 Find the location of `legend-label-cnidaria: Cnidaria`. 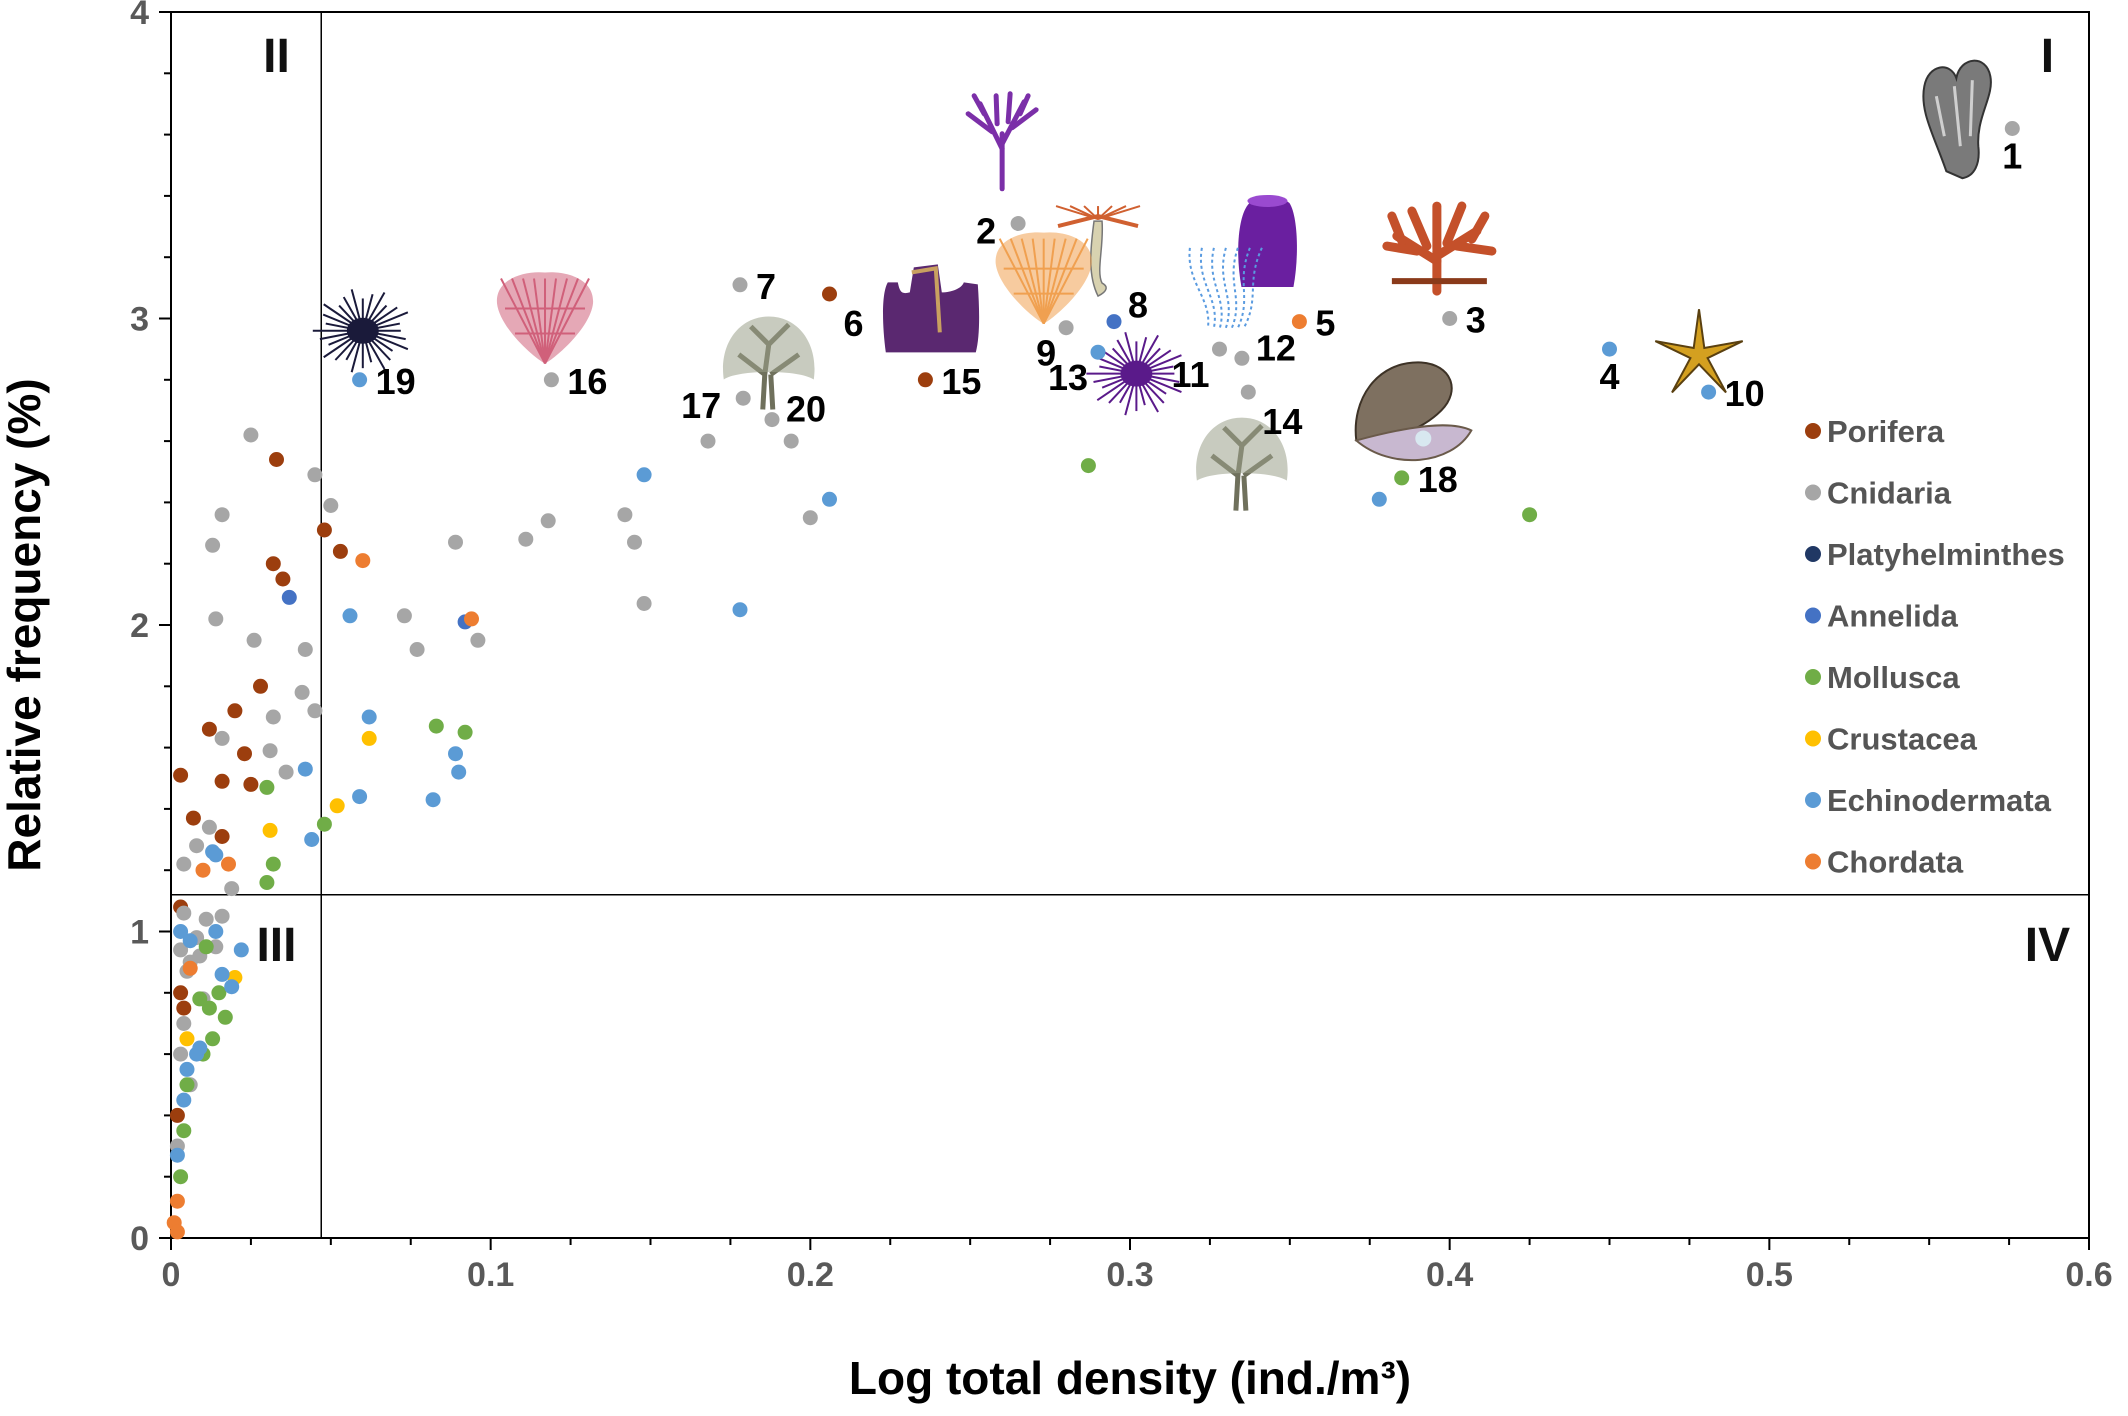

legend-label-cnidaria: Cnidaria is located at coordinates (1889, 493).